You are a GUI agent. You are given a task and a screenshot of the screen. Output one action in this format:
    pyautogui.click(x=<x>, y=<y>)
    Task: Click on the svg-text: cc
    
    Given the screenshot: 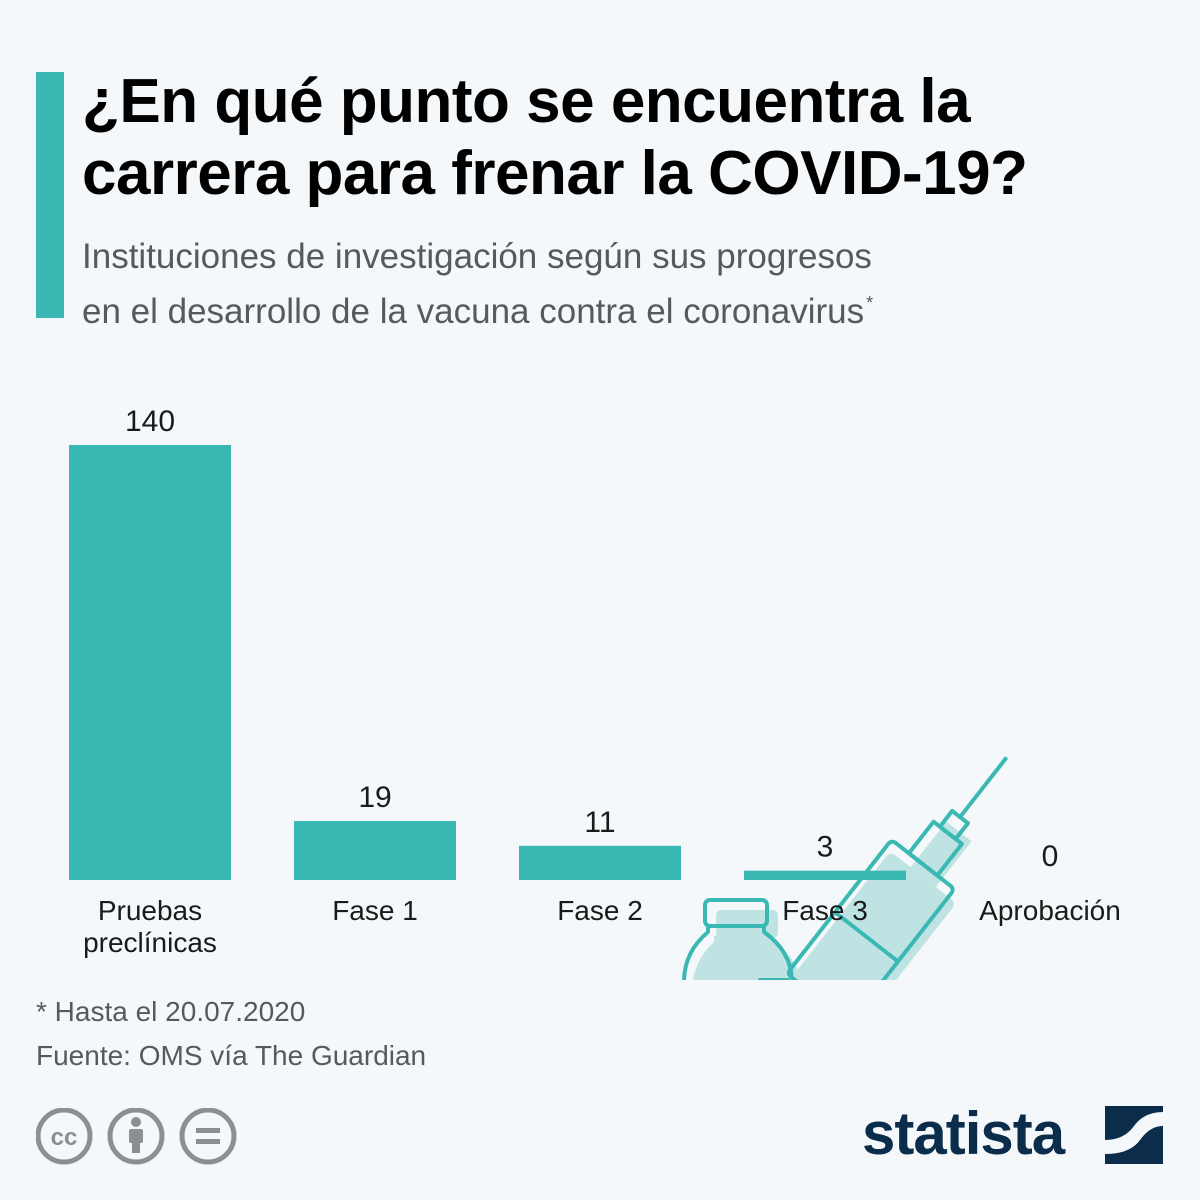 What is the action you would take?
    pyautogui.click(x=64, y=1137)
    